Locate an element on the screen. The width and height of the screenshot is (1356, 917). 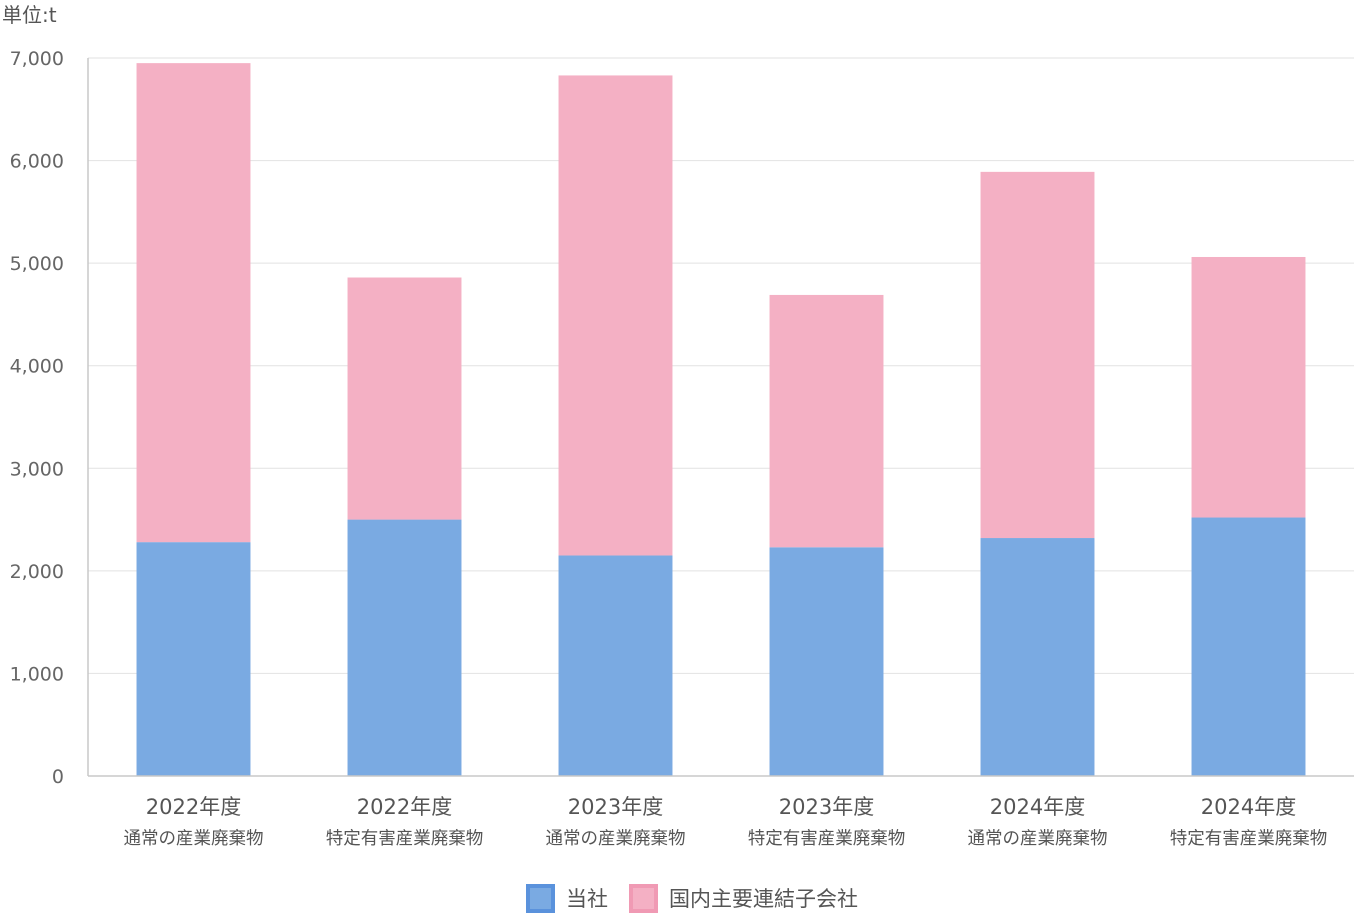
unit-label: 単位:t is located at coordinates (29, 15).